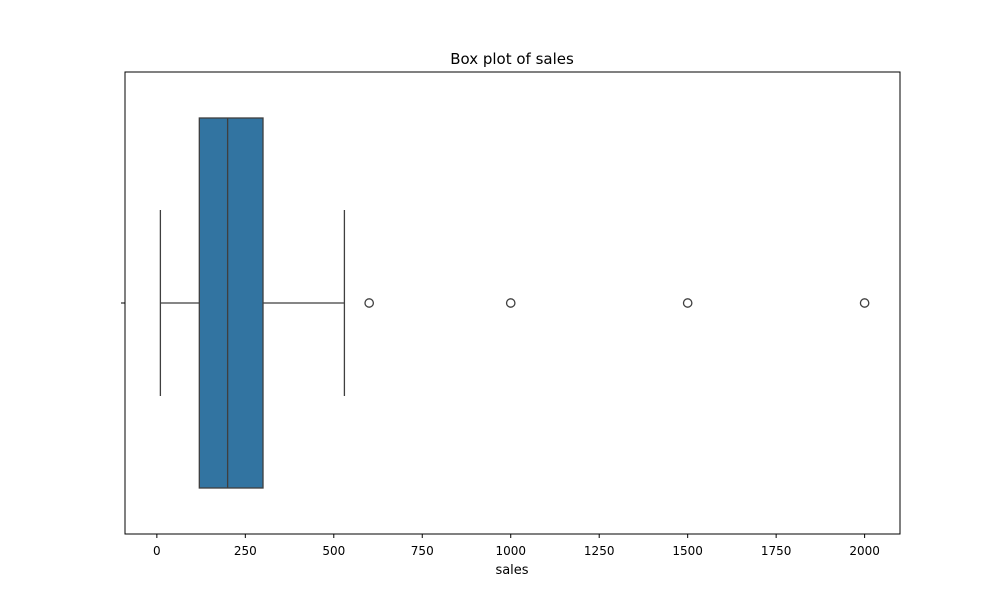 Image resolution: width=1000 pixels, height=600 pixels. I want to click on x-tick-label: 1000, so click(510, 551).